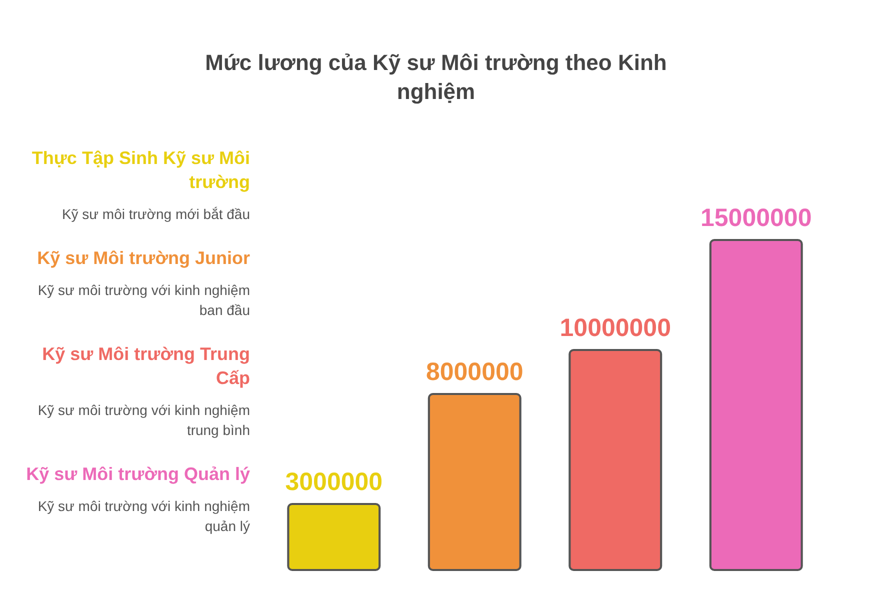  I want to click on text: Kỹ sư môi trường với kinh nghiệm ban đầu, so click(143, 300).